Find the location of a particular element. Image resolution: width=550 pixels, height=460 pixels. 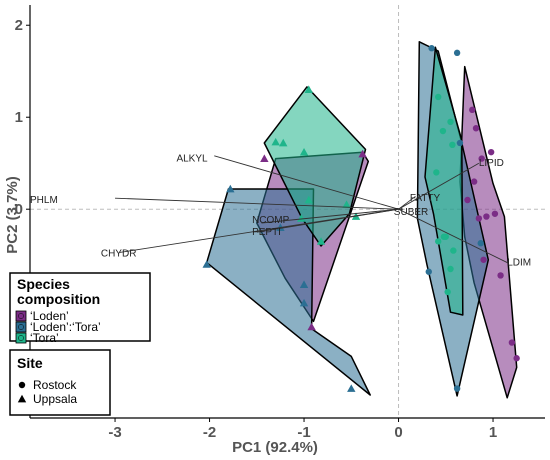

composition-legend-title-line2: composition is located at coordinates (58, 299).